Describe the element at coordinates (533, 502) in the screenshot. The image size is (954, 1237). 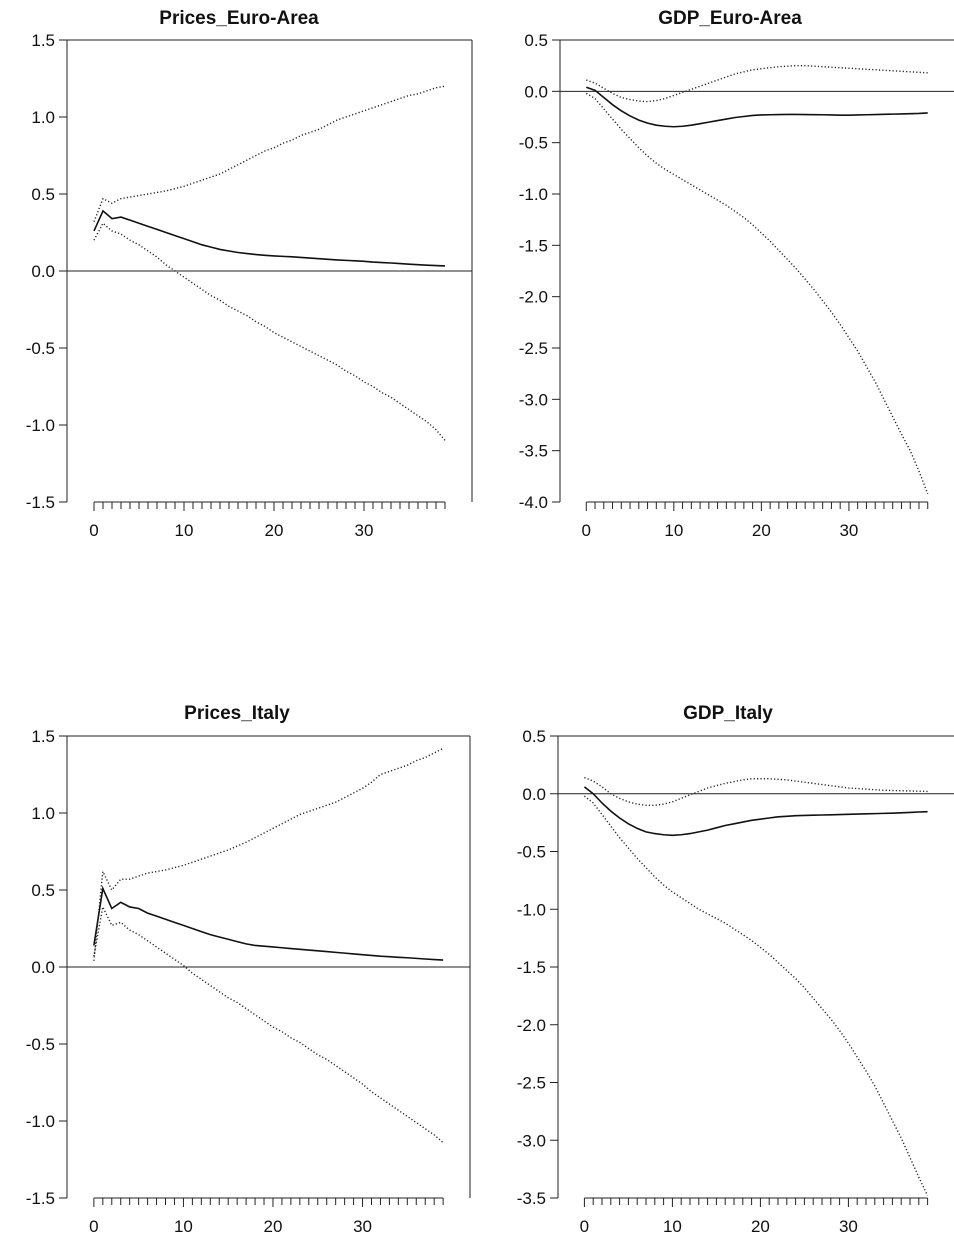
I see `y-tick-label: -4.0` at that location.